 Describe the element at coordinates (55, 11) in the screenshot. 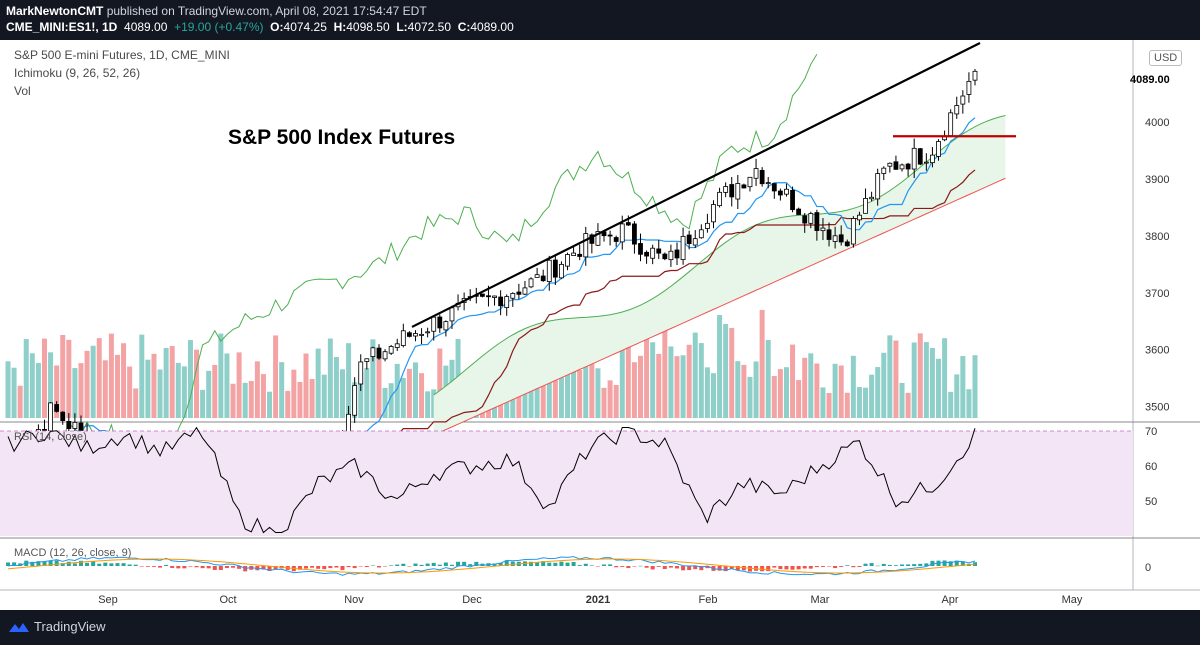

I see `author-name: MarkNewtonCMT` at that location.